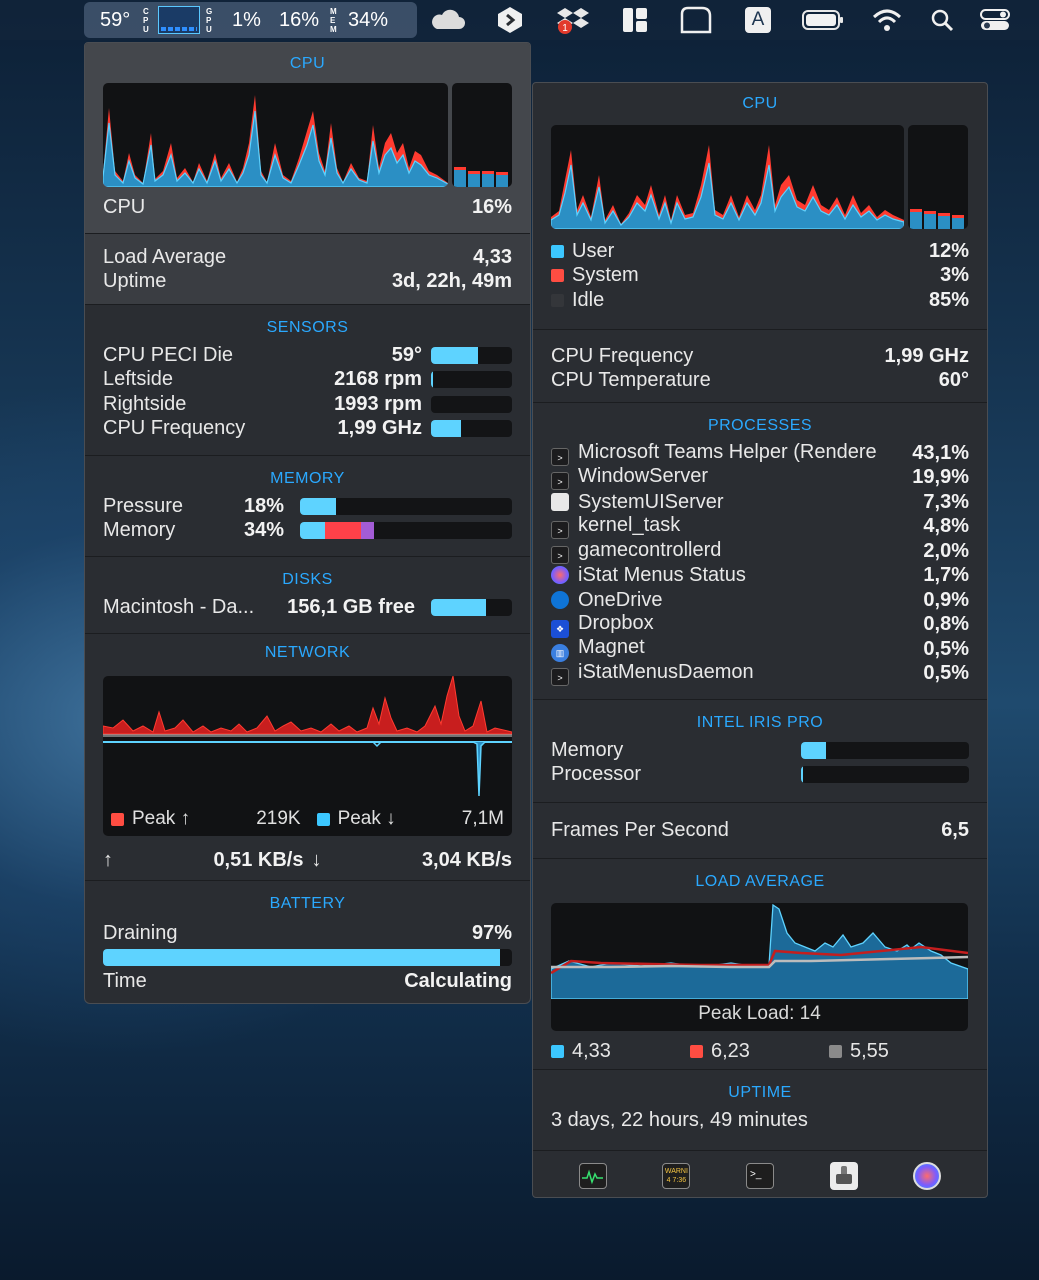  I want to click on cpu-section: CPU CPU 16%, so click(307, 138).